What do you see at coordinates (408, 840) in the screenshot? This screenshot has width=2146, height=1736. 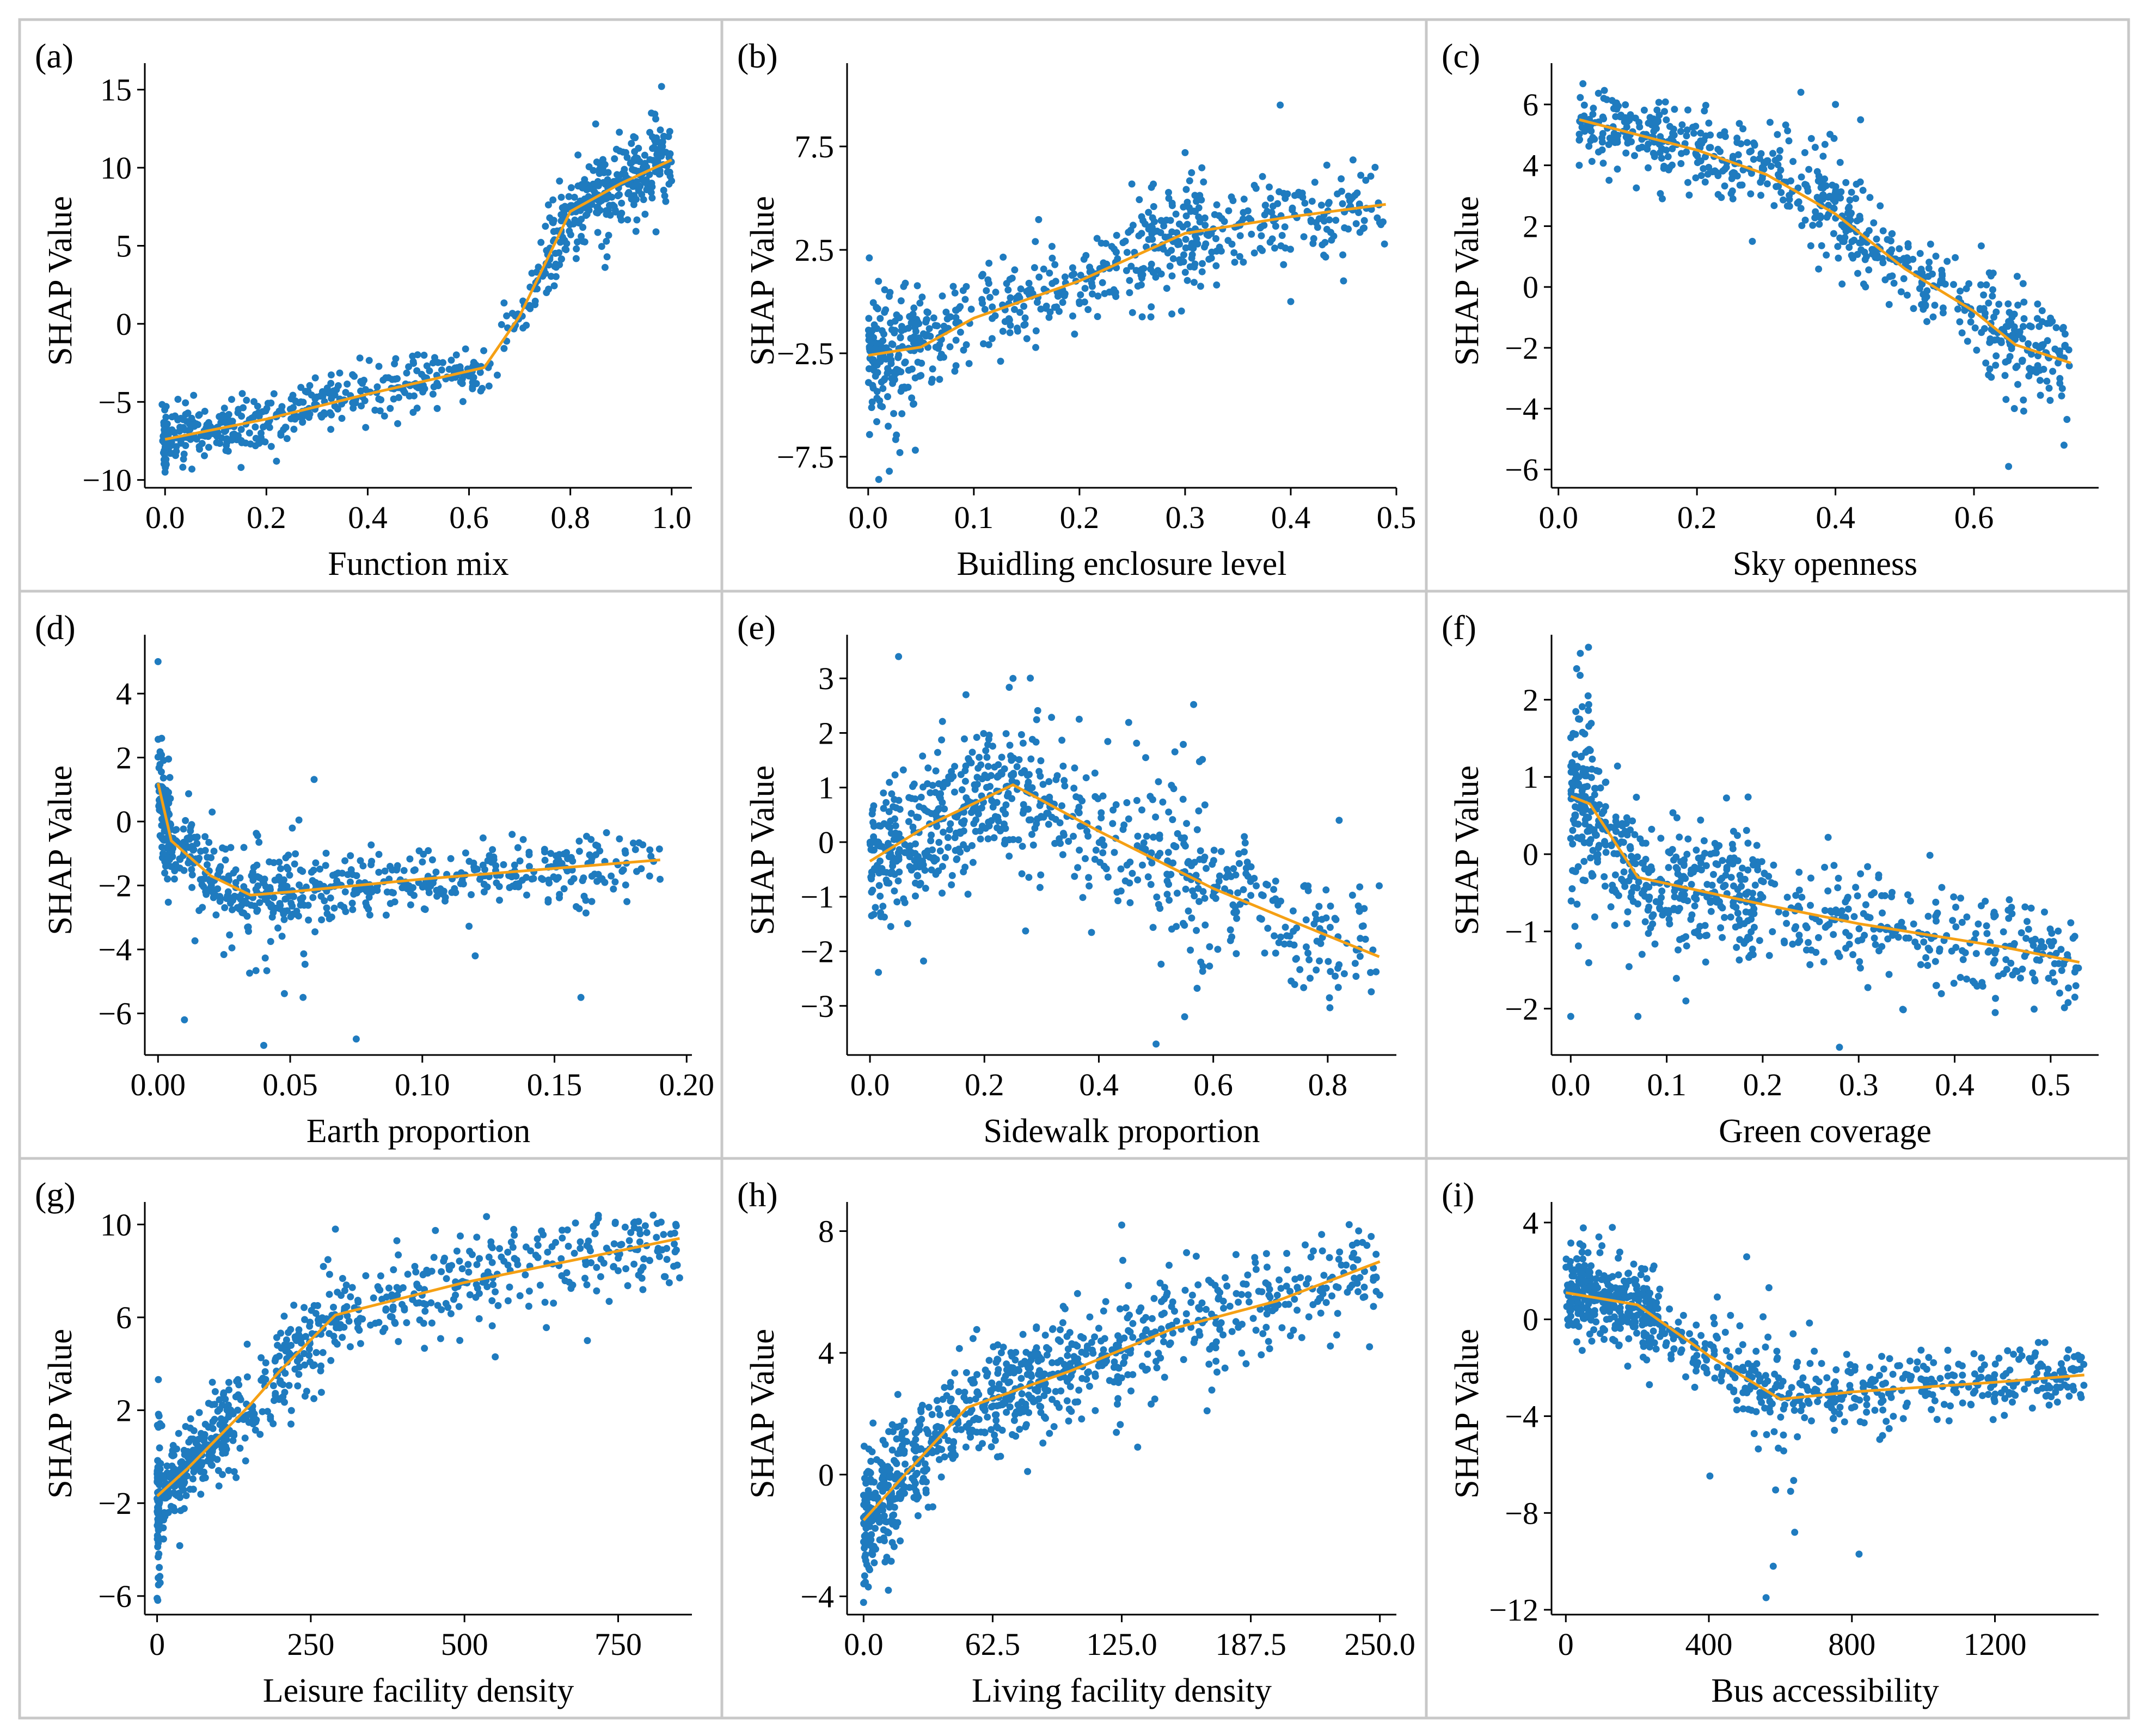 I see `trend-line` at bounding box center [408, 840].